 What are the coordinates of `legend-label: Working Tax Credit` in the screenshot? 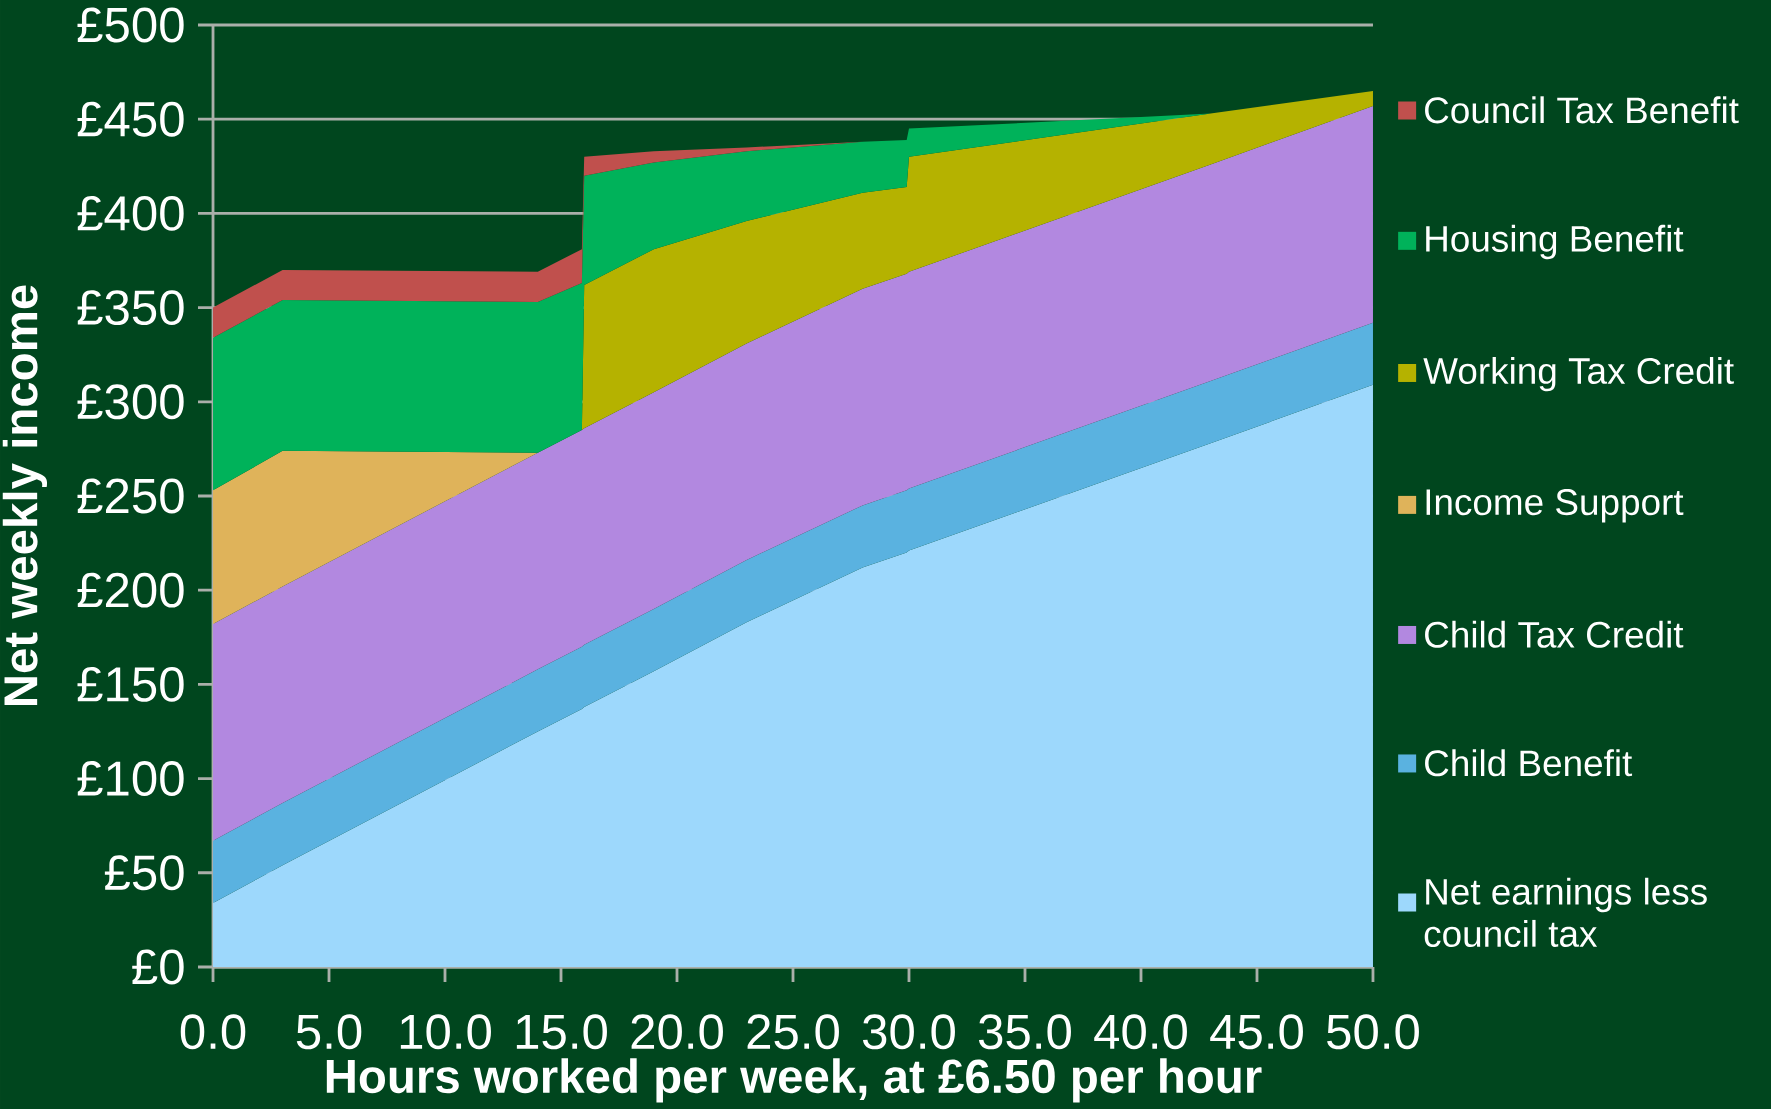 It's located at (1578, 374).